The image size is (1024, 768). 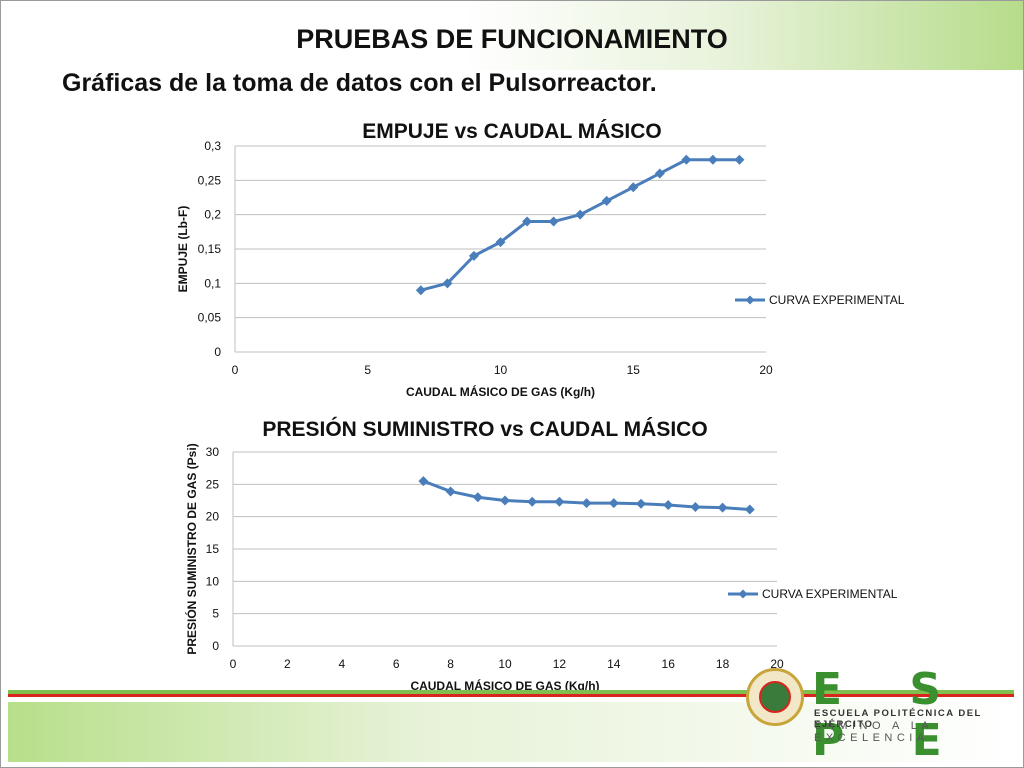 I want to click on chart1-ytick-label: 0,1, so click(x=212, y=283).